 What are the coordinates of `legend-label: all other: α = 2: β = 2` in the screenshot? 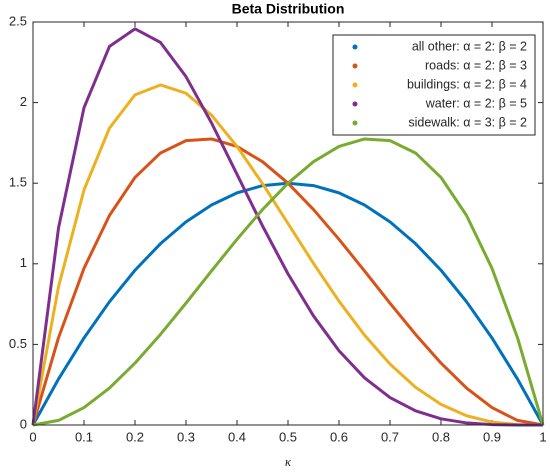 It's located at (469, 46).